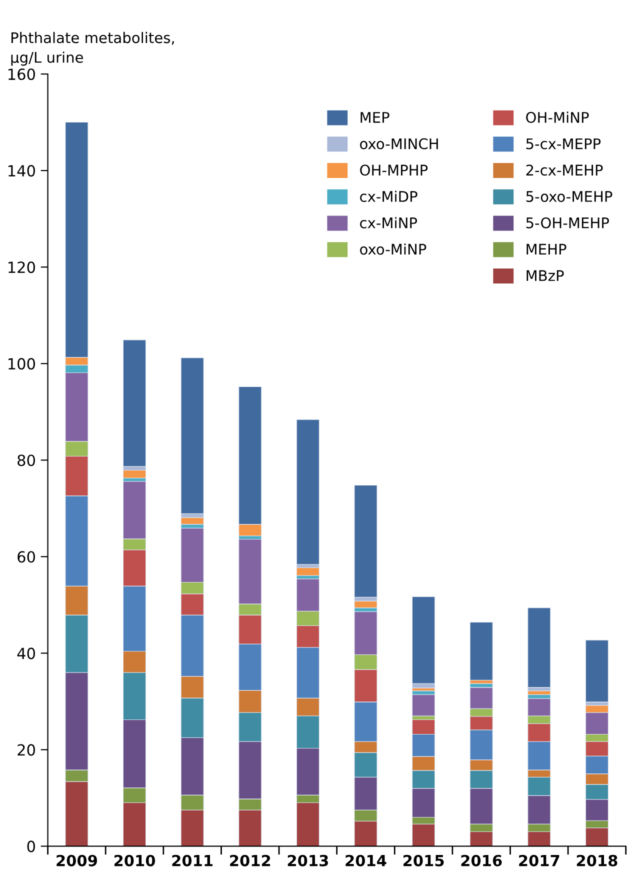  Describe the element at coordinates (597, 860) in the screenshot. I see `x-tick-label: 2018` at that location.